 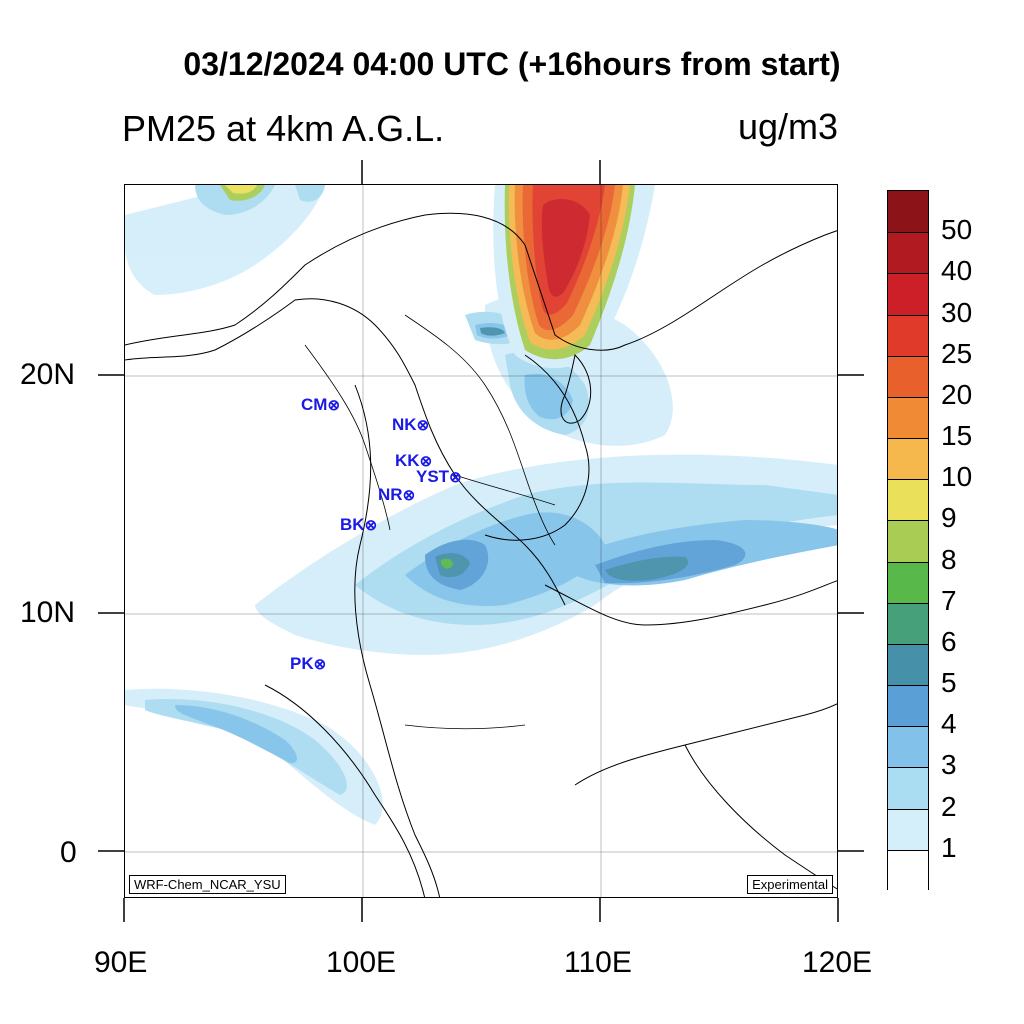 What do you see at coordinates (352, 524) in the screenshot?
I see `station-bk-label: BK` at bounding box center [352, 524].